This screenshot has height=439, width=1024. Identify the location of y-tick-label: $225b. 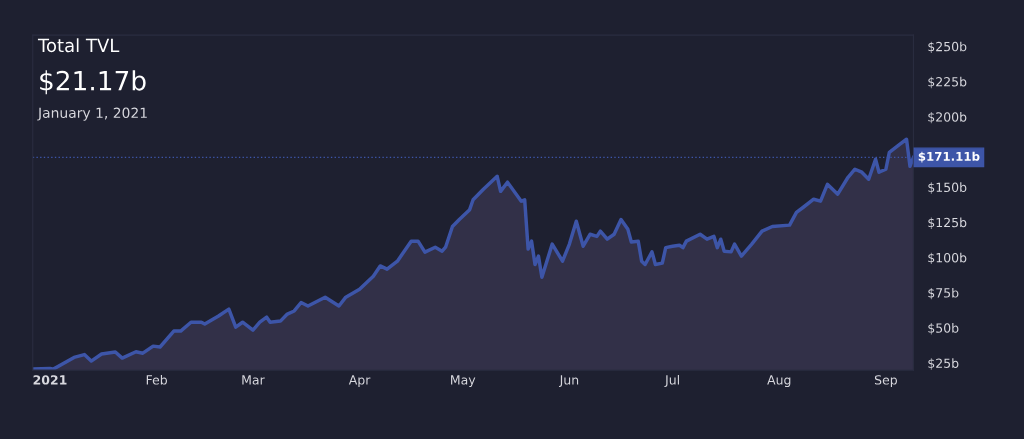
(947, 82).